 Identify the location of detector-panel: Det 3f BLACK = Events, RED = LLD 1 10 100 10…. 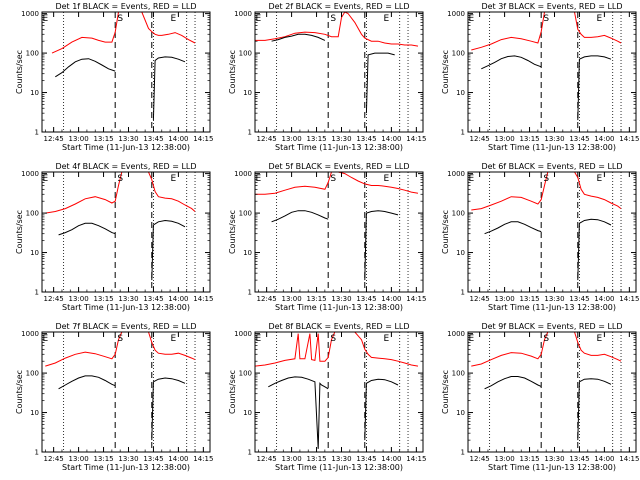
(532, 80).